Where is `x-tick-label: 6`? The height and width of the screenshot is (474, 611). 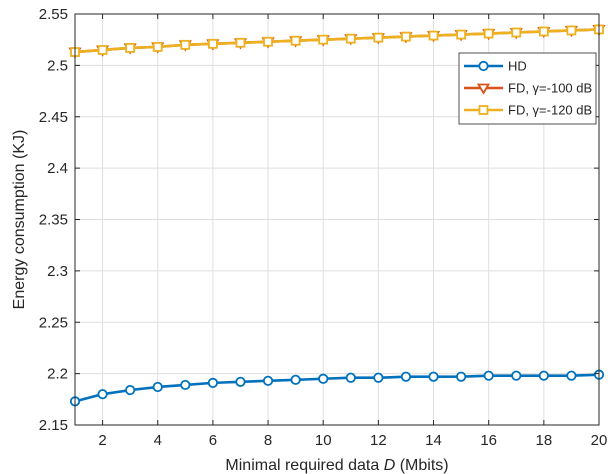
x-tick-label: 6 is located at coordinates (213, 440).